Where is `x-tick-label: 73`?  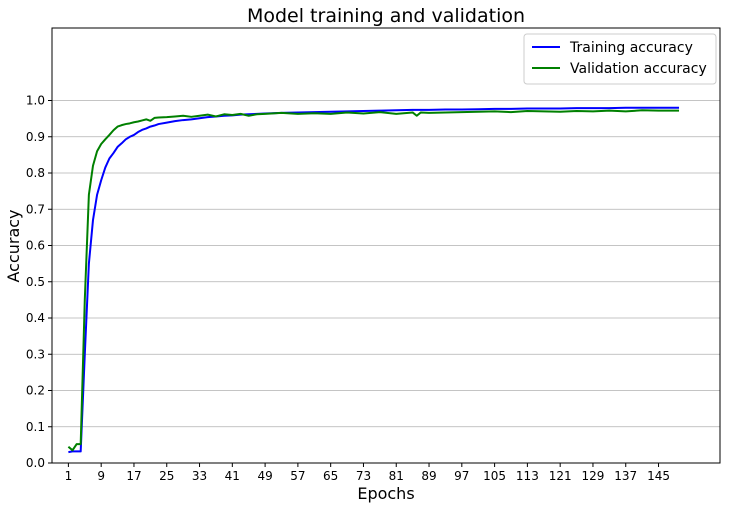 x-tick-label: 73 is located at coordinates (363, 476).